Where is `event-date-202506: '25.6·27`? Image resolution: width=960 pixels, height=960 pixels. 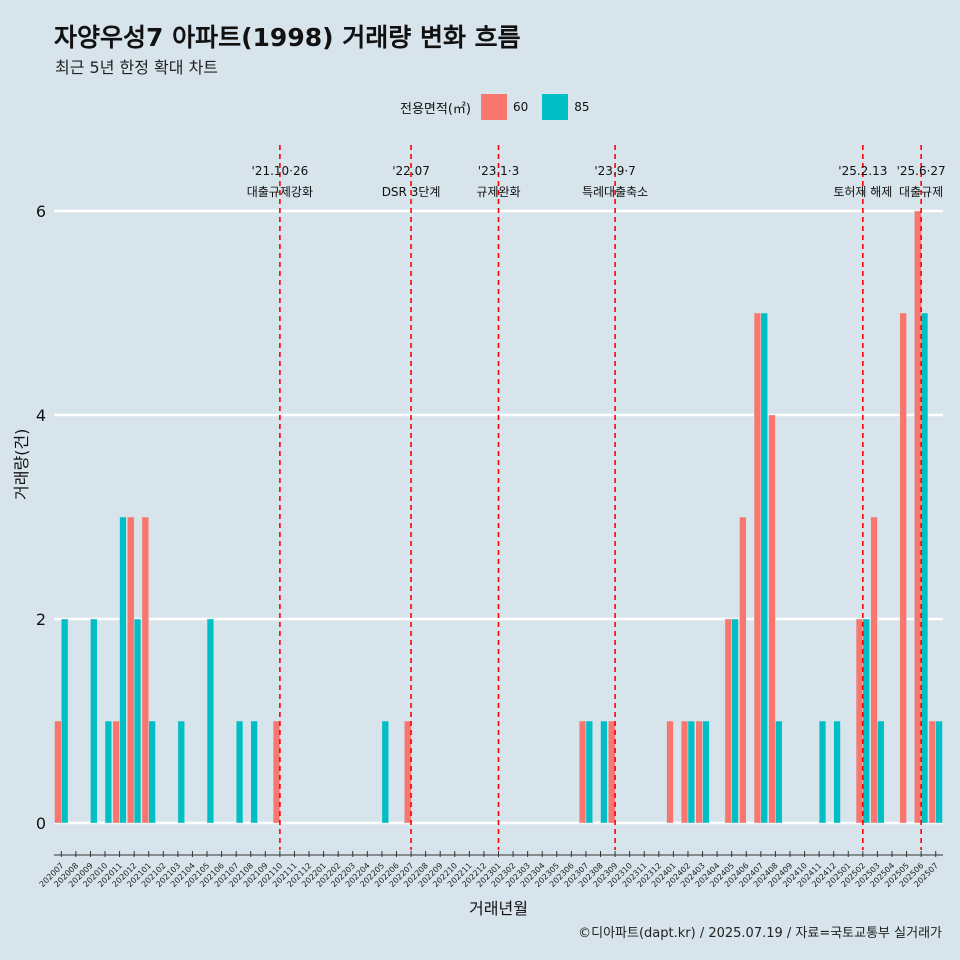 event-date-202506: '25.6·27 is located at coordinates (921, 171).